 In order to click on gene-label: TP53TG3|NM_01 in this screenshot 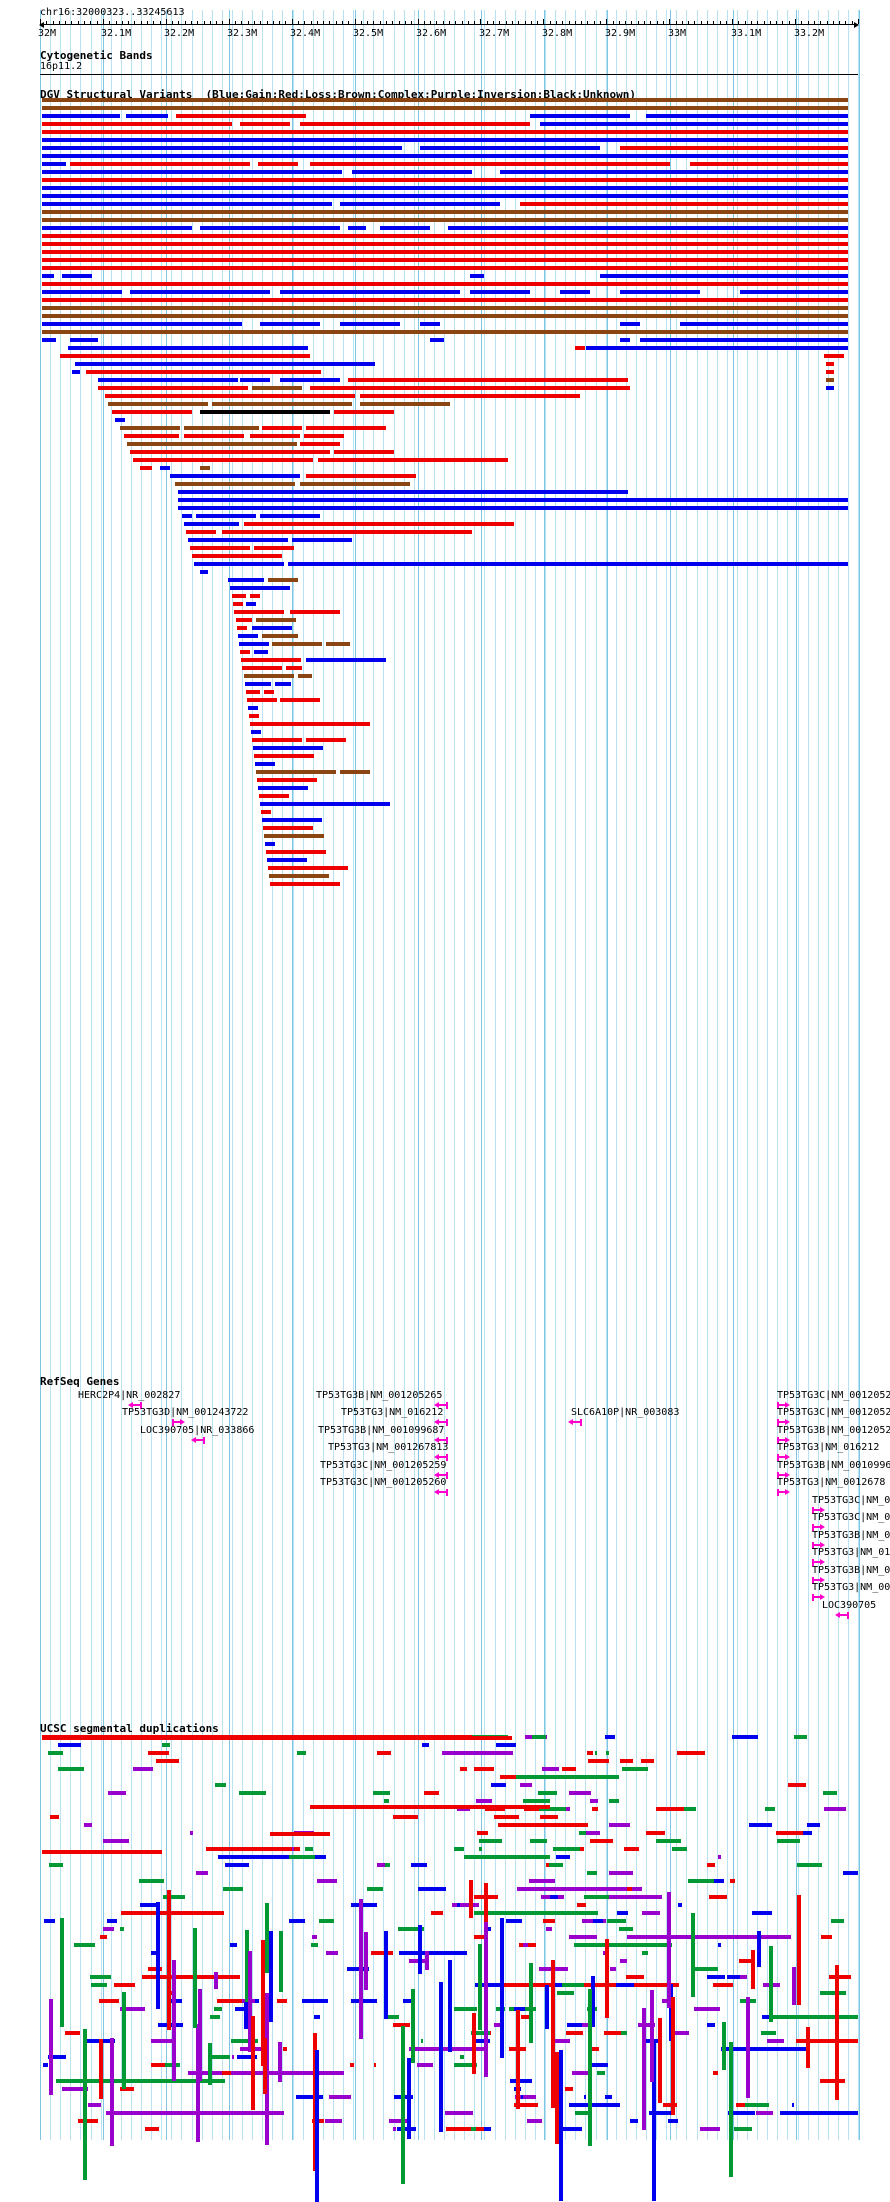, I will do `click(851, 1552)`.